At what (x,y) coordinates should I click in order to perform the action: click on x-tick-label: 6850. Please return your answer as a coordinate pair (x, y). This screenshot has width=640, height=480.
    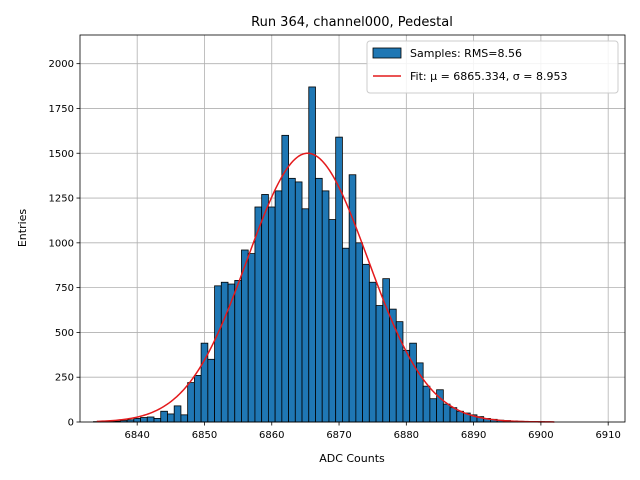
    Looking at the image, I should click on (204, 435).